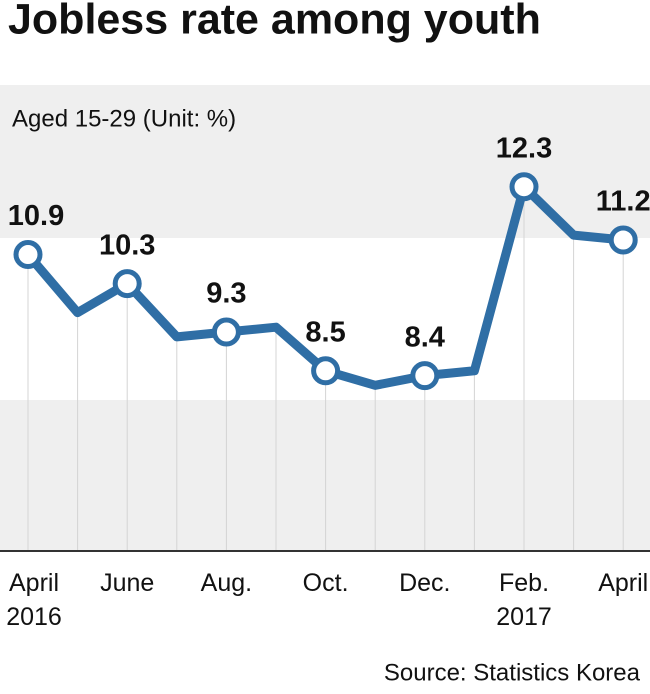 This screenshot has width=650, height=694. Describe the element at coordinates (226, 294) in the screenshot. I see `data-label: 9.3` at that location.